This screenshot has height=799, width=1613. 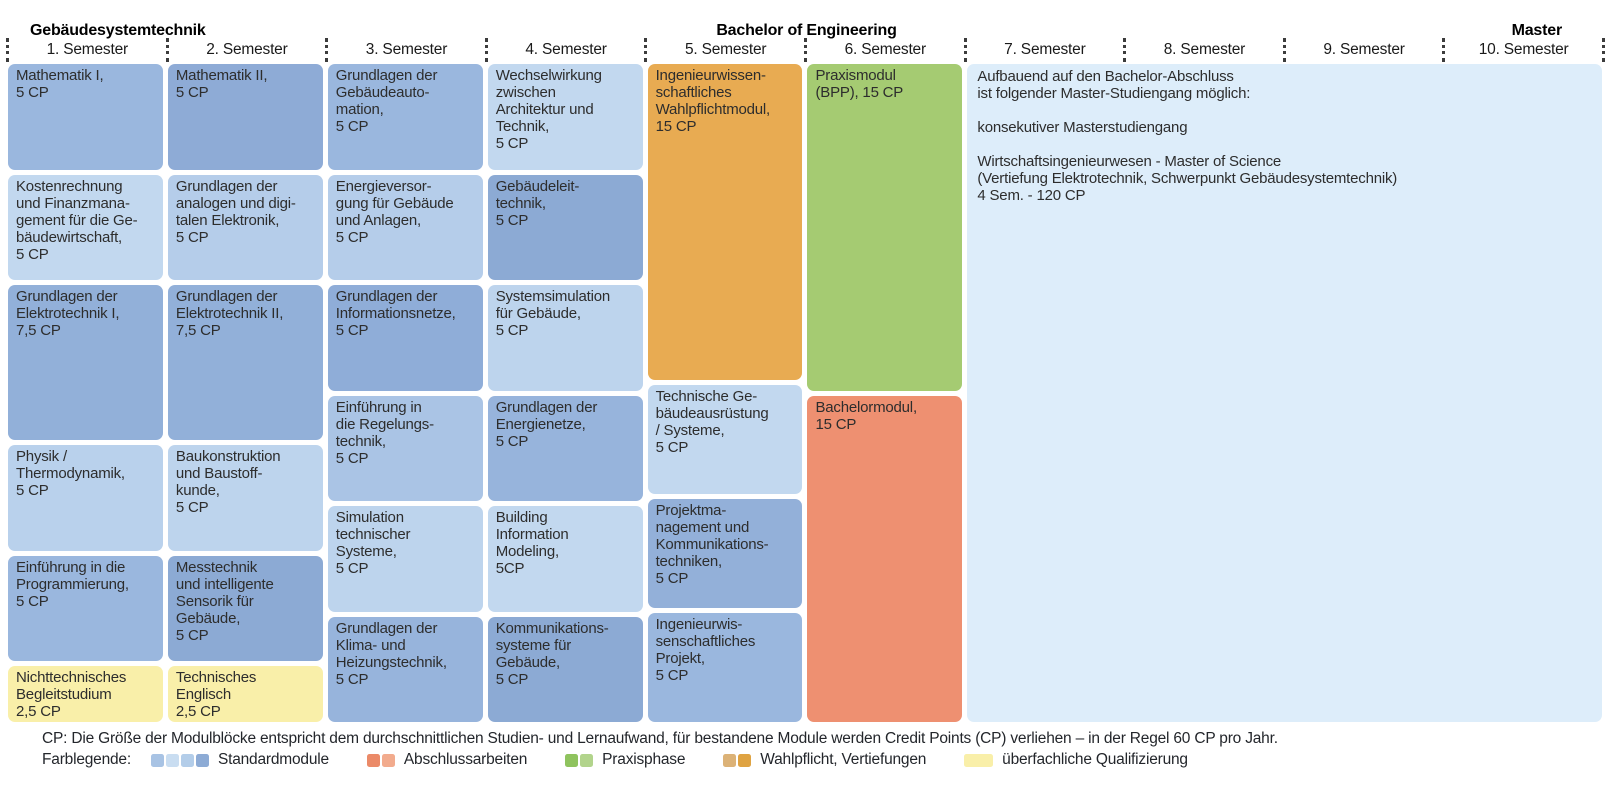 What do you see at coordinates (405, 117) in the screenshot?
I see `module-block: Grundlagen der Gebäudeauto- mation, 5 CP` at bounding box center [405, 117].